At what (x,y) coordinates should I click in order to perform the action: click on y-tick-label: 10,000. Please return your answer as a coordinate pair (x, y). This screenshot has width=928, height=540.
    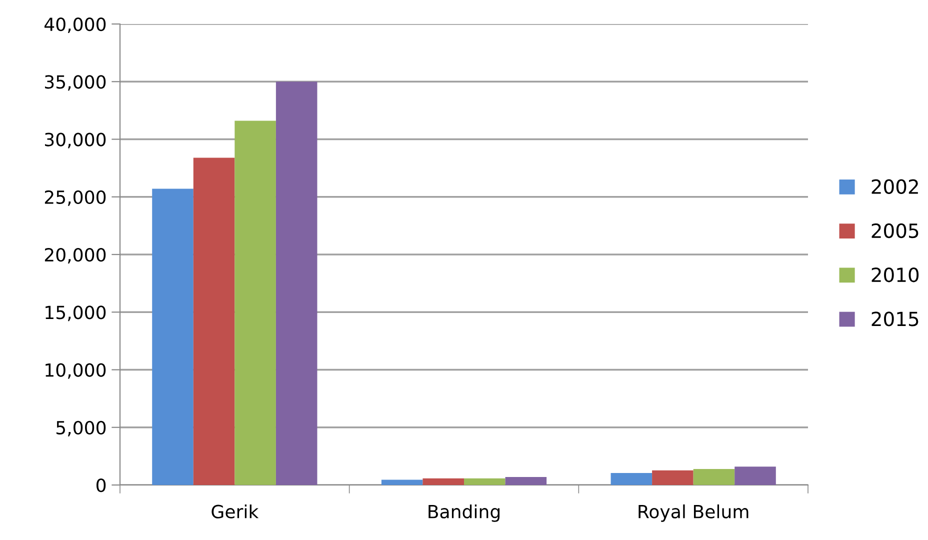
    Looking at the image, I should click on (76, 371).